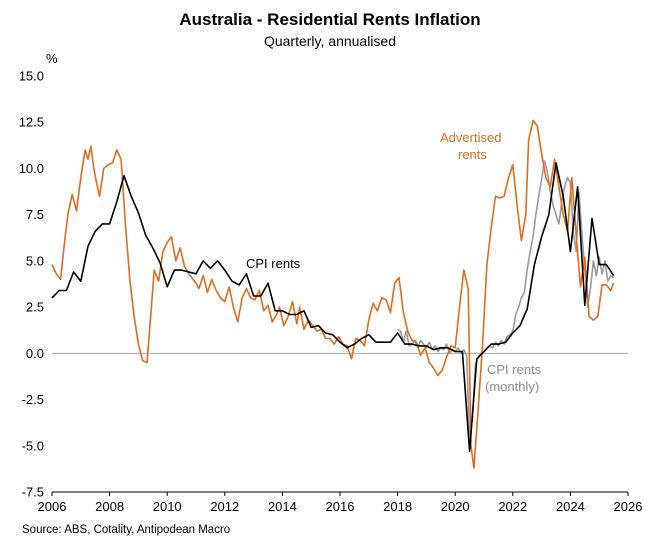 The image size is (660, 546). What do you see at coordinates (330, 19) in the screenshot?
I see `chart-title: Australia - Residential Rents Inflation` at bounding box center [330, 19].